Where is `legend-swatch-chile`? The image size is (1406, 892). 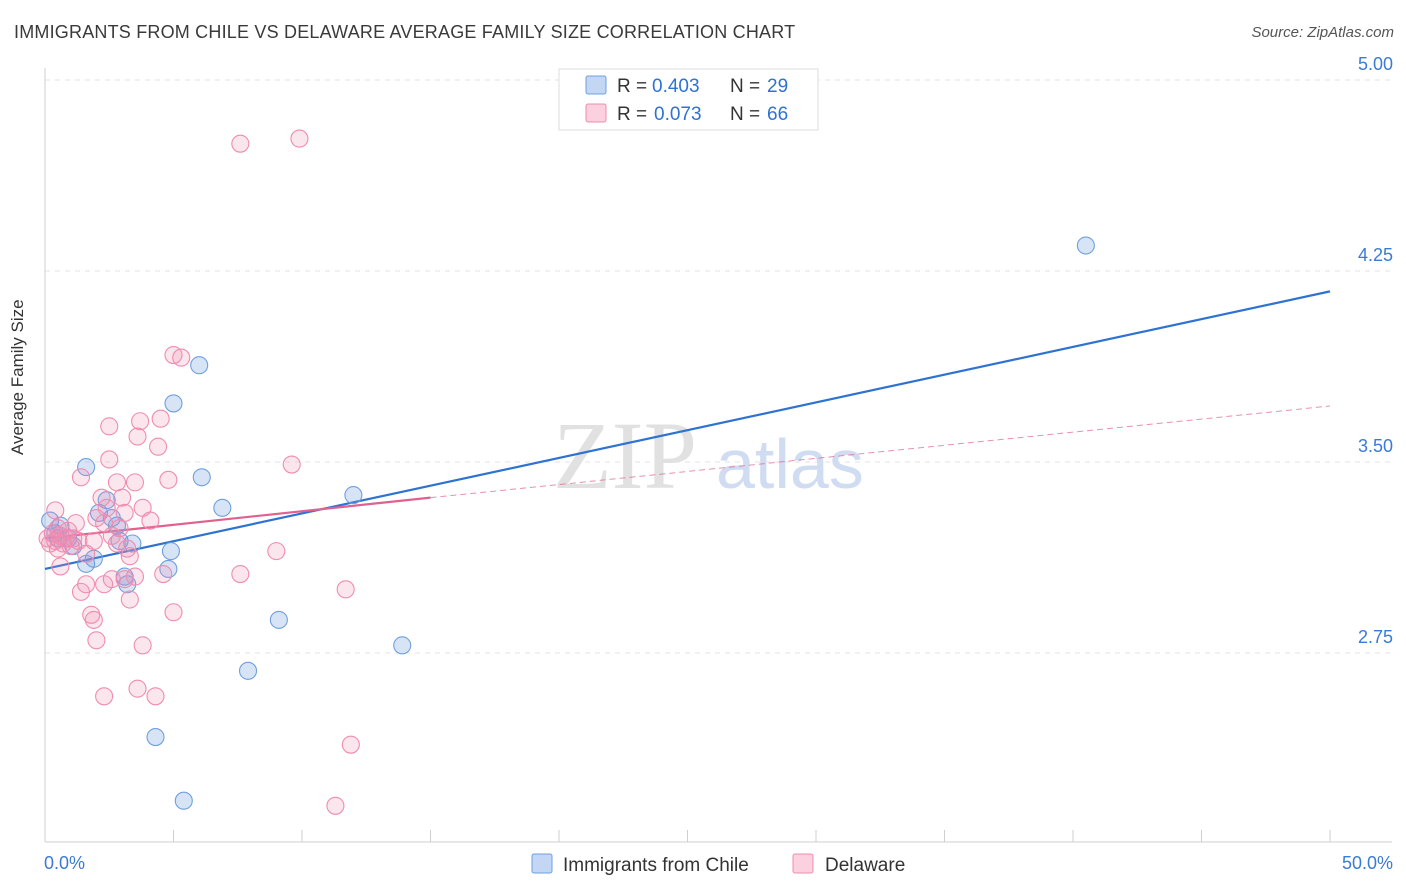 legend-swatch-chile is located at coordinates (596, 85).